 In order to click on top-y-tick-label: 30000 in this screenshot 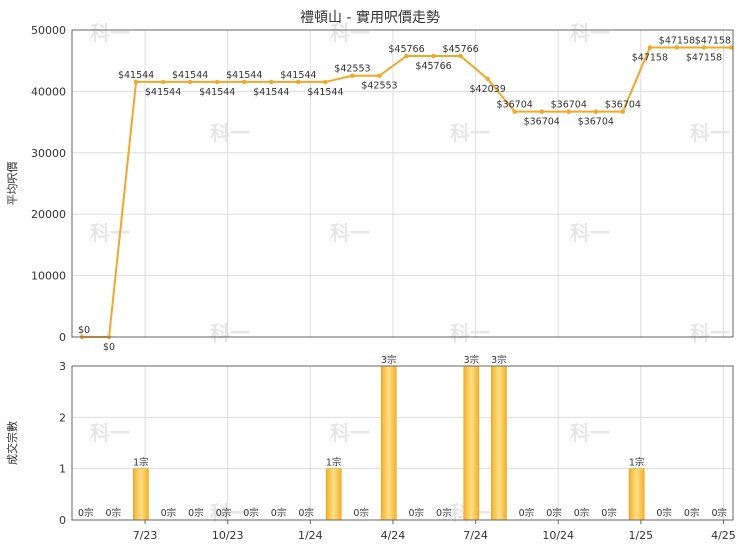, I will do `click(48, 153)`.